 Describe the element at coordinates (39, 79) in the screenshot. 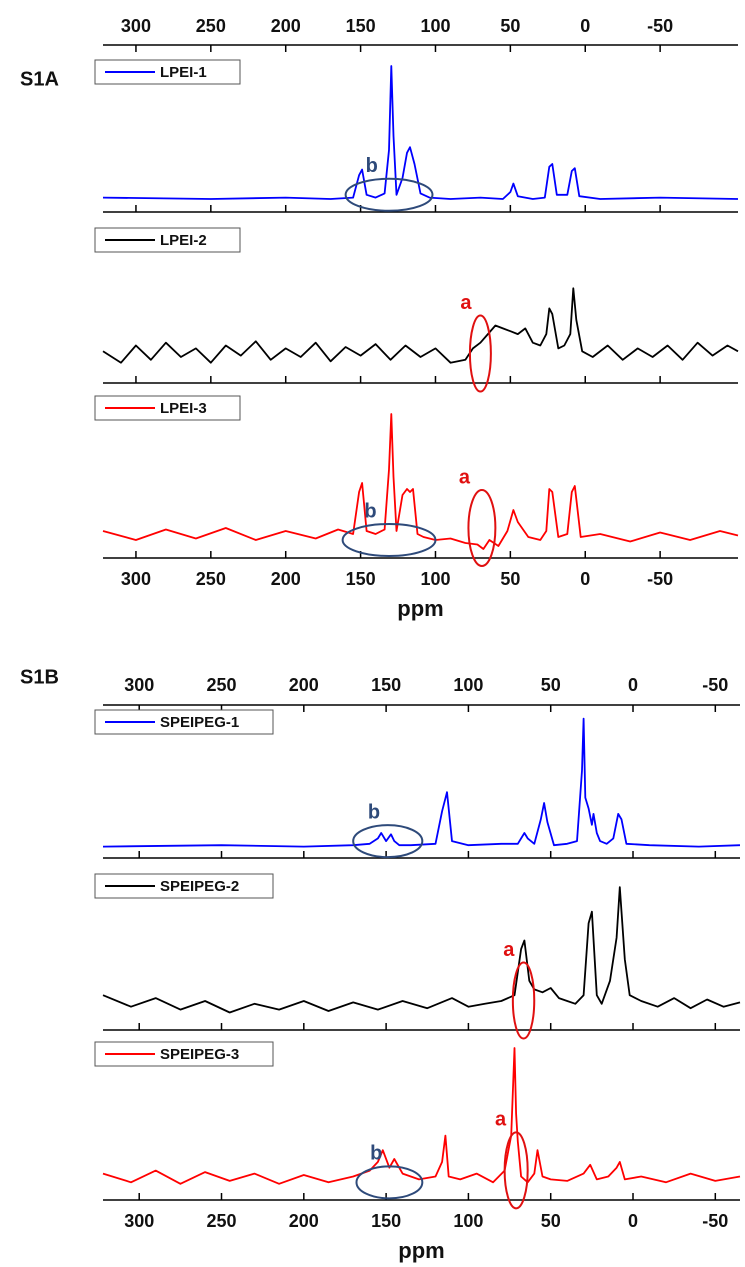

I see `panel-title: S1A` at that location.